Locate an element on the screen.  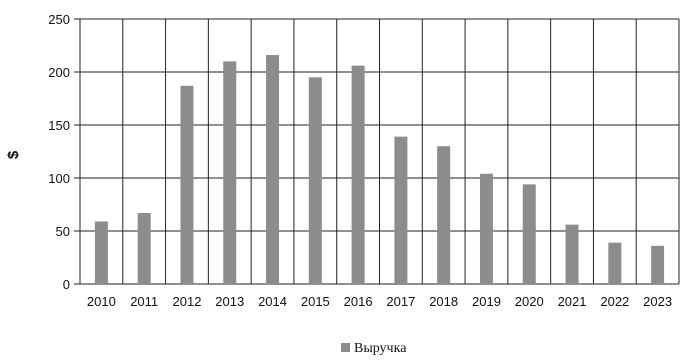
bar-2022 is located at coordinates (615, 263).